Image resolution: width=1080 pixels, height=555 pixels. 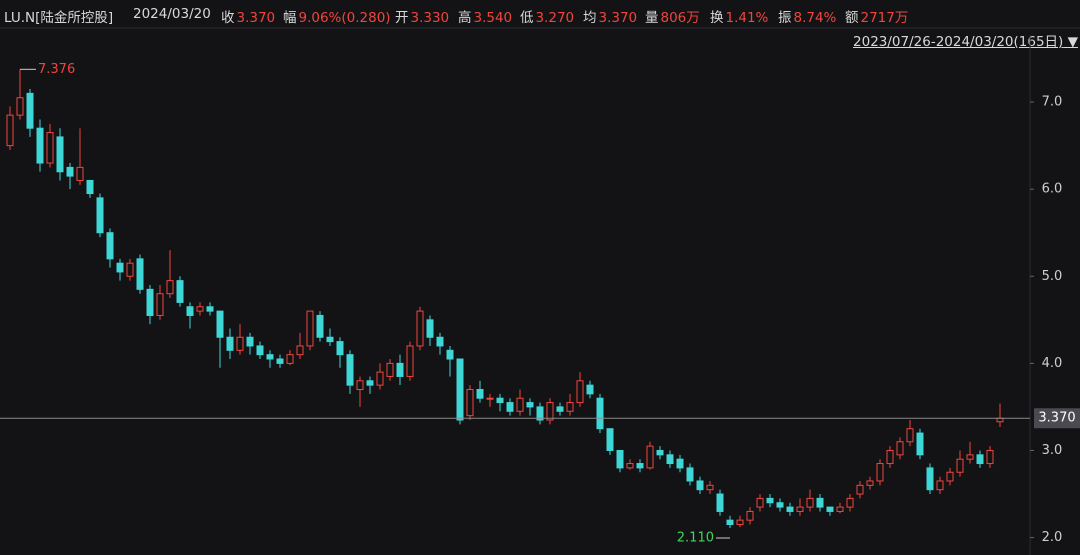 I want to click on field-value: 3.270, so click(x=555, y=18).